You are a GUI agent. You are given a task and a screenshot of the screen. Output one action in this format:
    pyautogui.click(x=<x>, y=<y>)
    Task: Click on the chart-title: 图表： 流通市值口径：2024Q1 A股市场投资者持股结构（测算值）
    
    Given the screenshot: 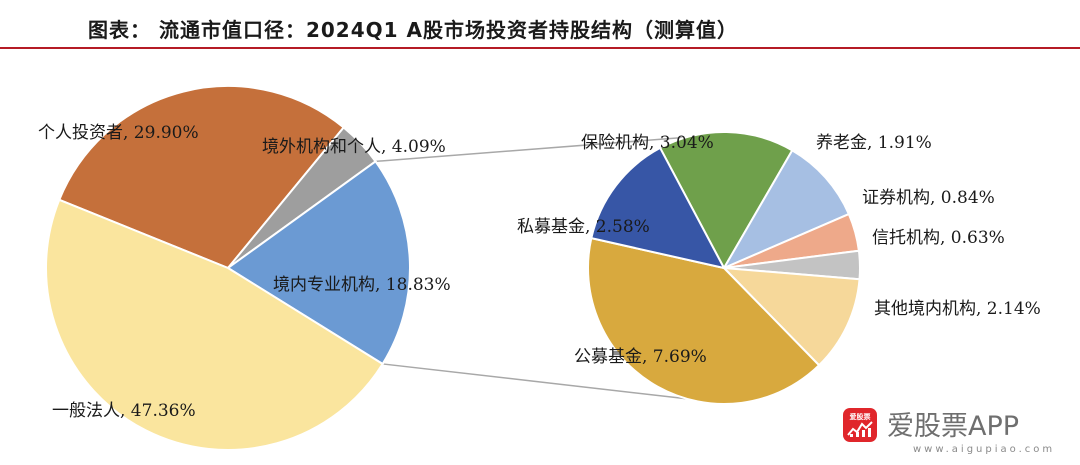 What is the action you would take?
    pyautogui.click(x=413, y=30)
    